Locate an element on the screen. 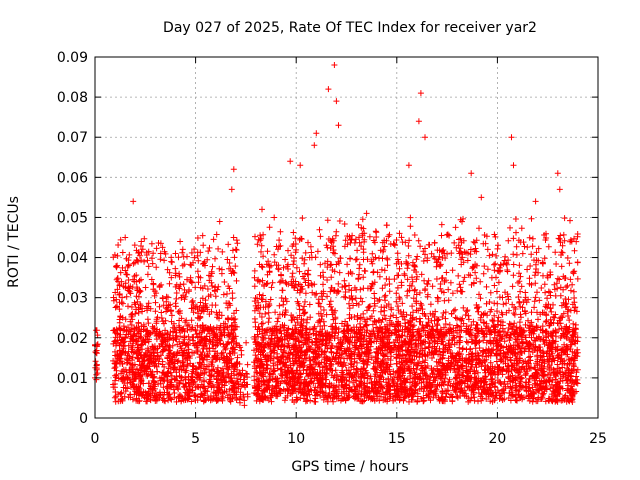 This screenshot has width=640, height=480. x-tick-label: 5 is located at coordinates (195, 439).